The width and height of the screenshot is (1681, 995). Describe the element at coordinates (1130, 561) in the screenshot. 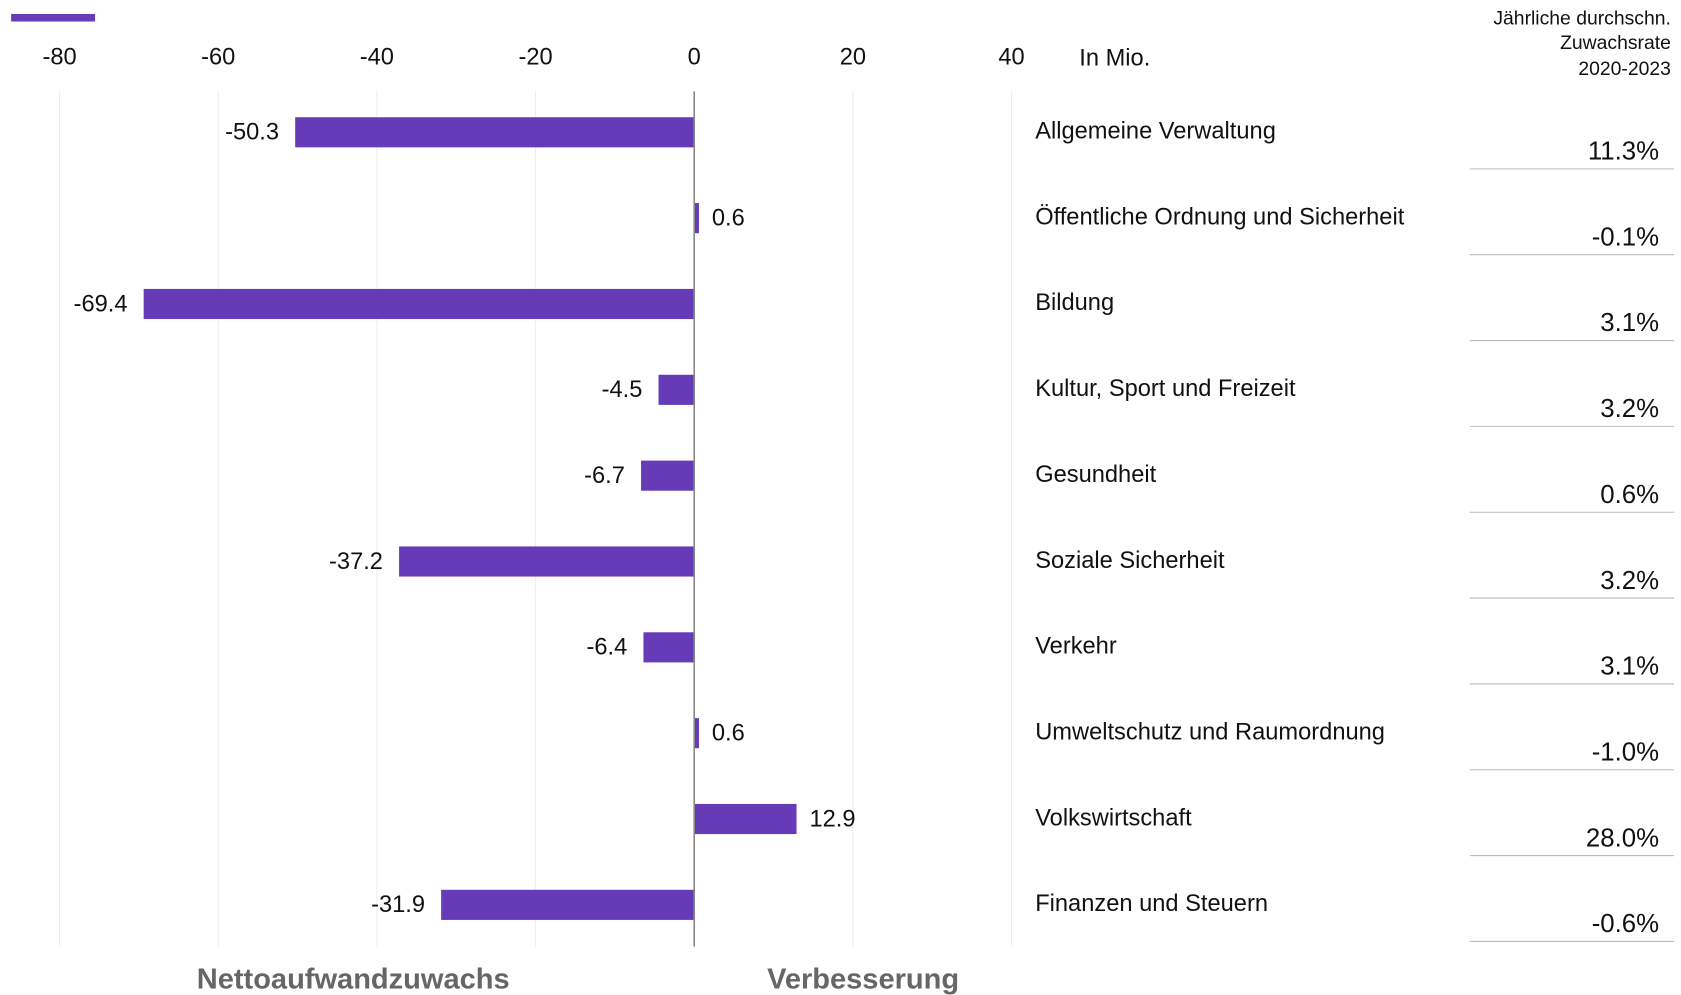

I see `category-label: Soziale Sicherheit` at that location.